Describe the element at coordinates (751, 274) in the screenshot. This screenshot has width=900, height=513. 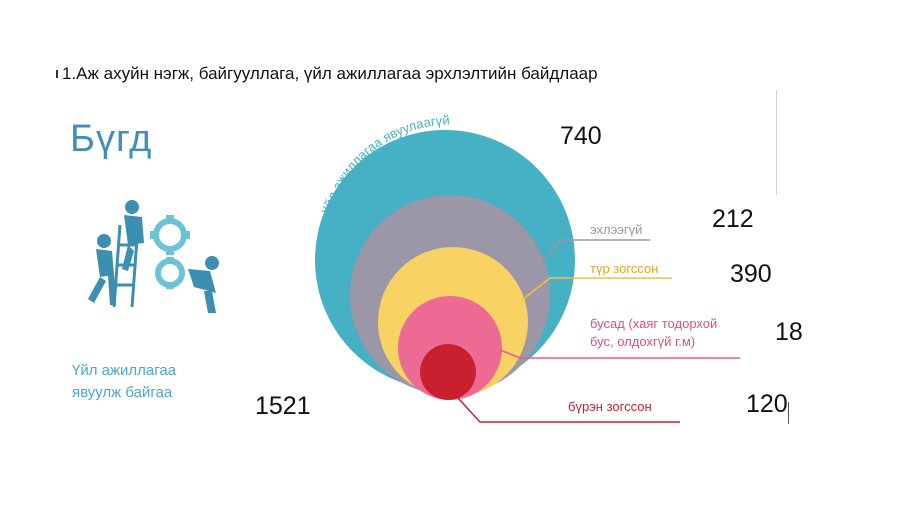
I see `value-temp-stopped: 390` at that location.